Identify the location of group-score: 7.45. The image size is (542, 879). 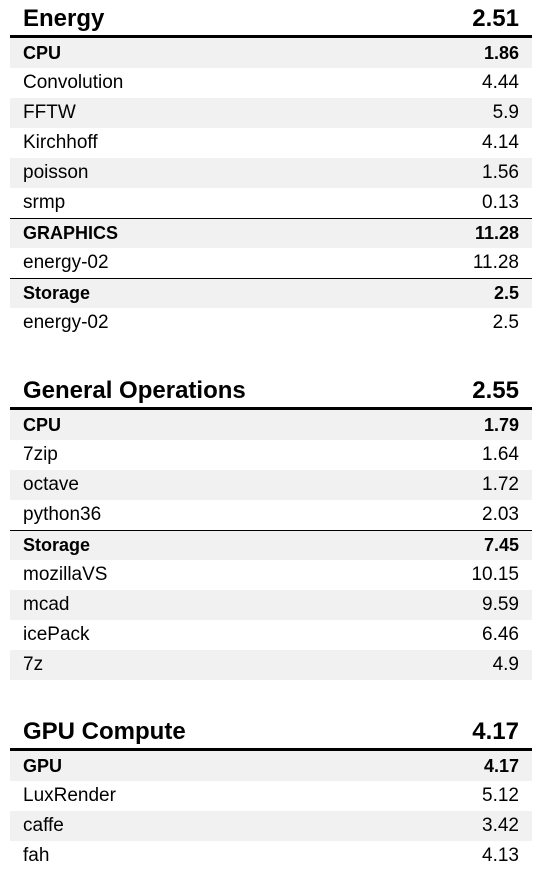
(501, 545).